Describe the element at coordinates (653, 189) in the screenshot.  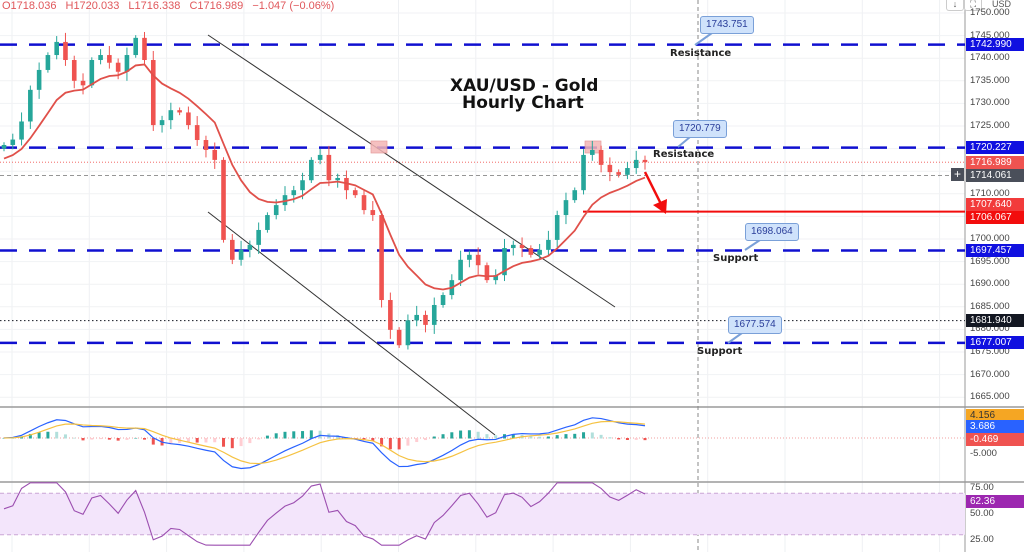
I see `red-arrow` at that location.